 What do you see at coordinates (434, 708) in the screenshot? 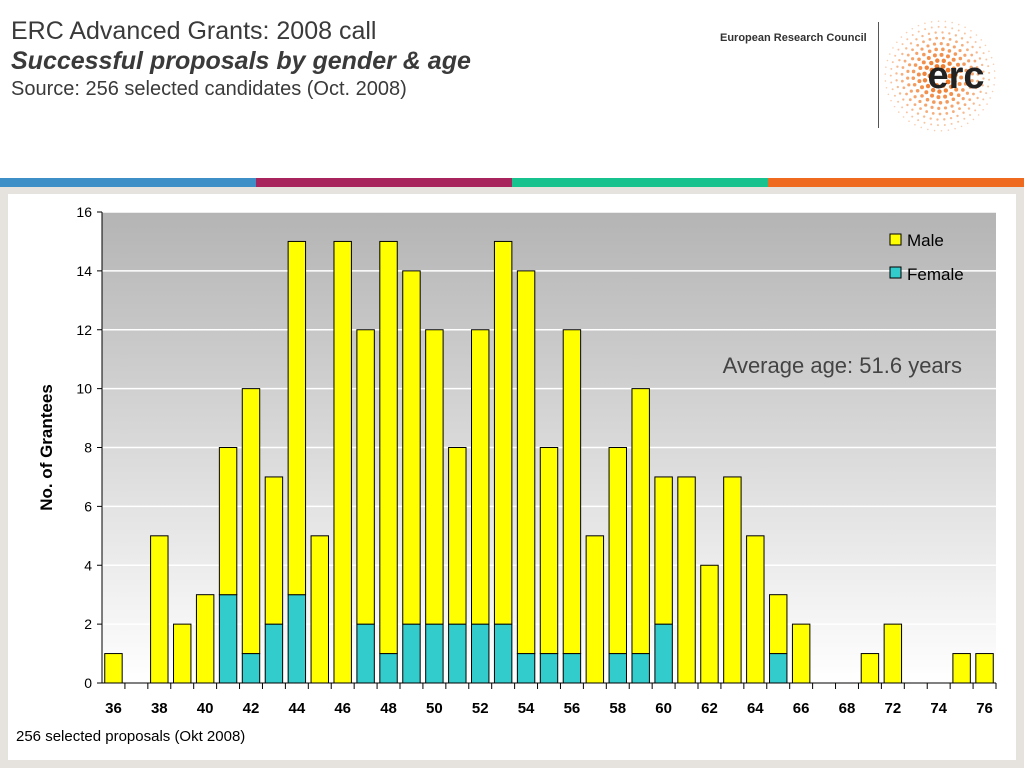
I see `x-tick-label: 50` at bounding box center [434, 708].